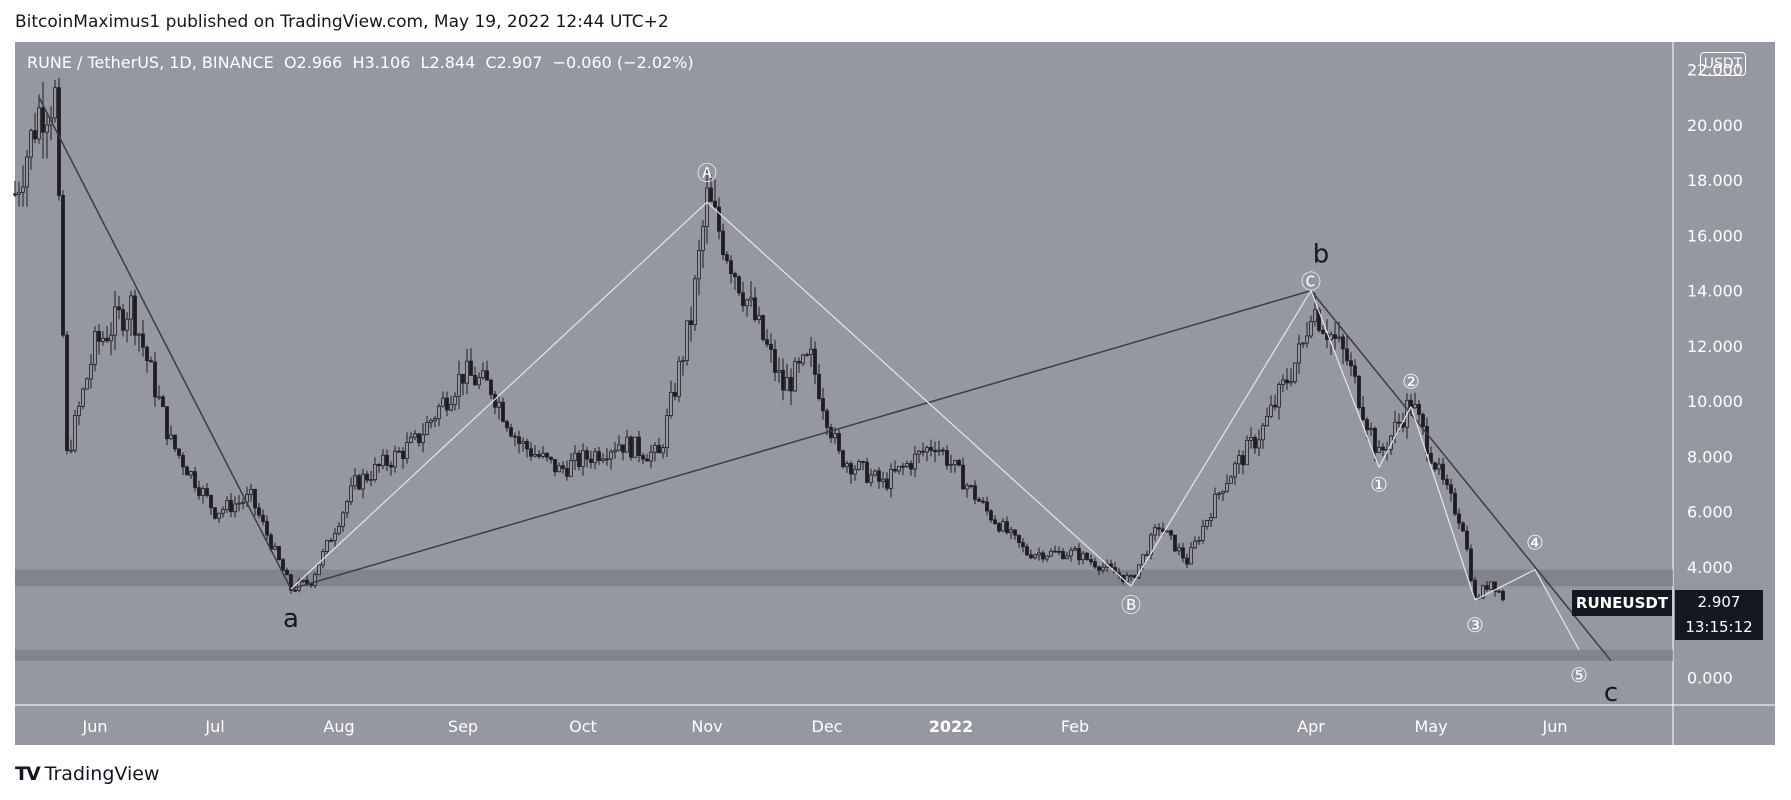  Describe the element at coordinates (319, 62) in the screenshot. I see `open-value: 2.966` at that location.